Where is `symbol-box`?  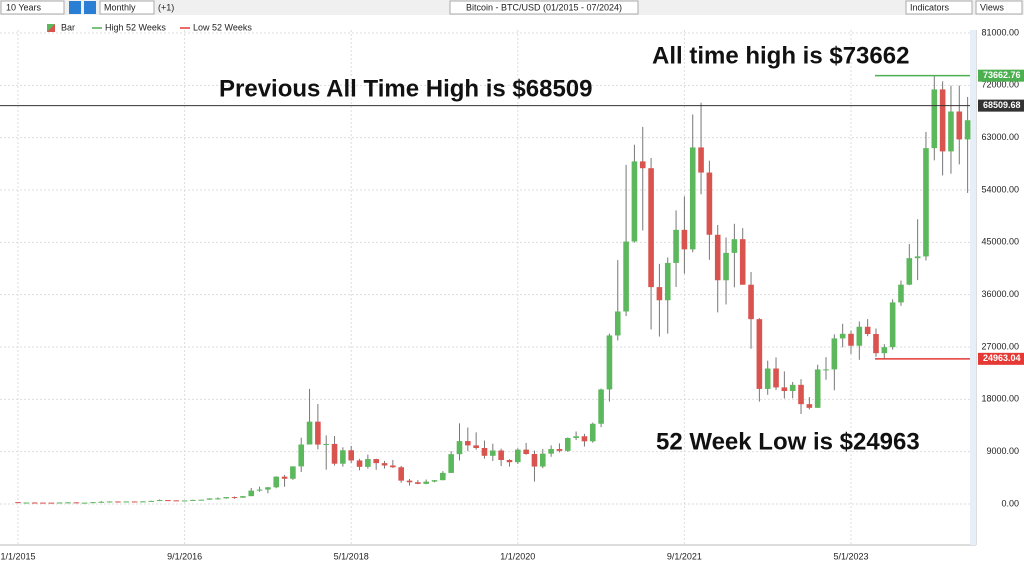
symbol-box is located at coordinates (544, 7).